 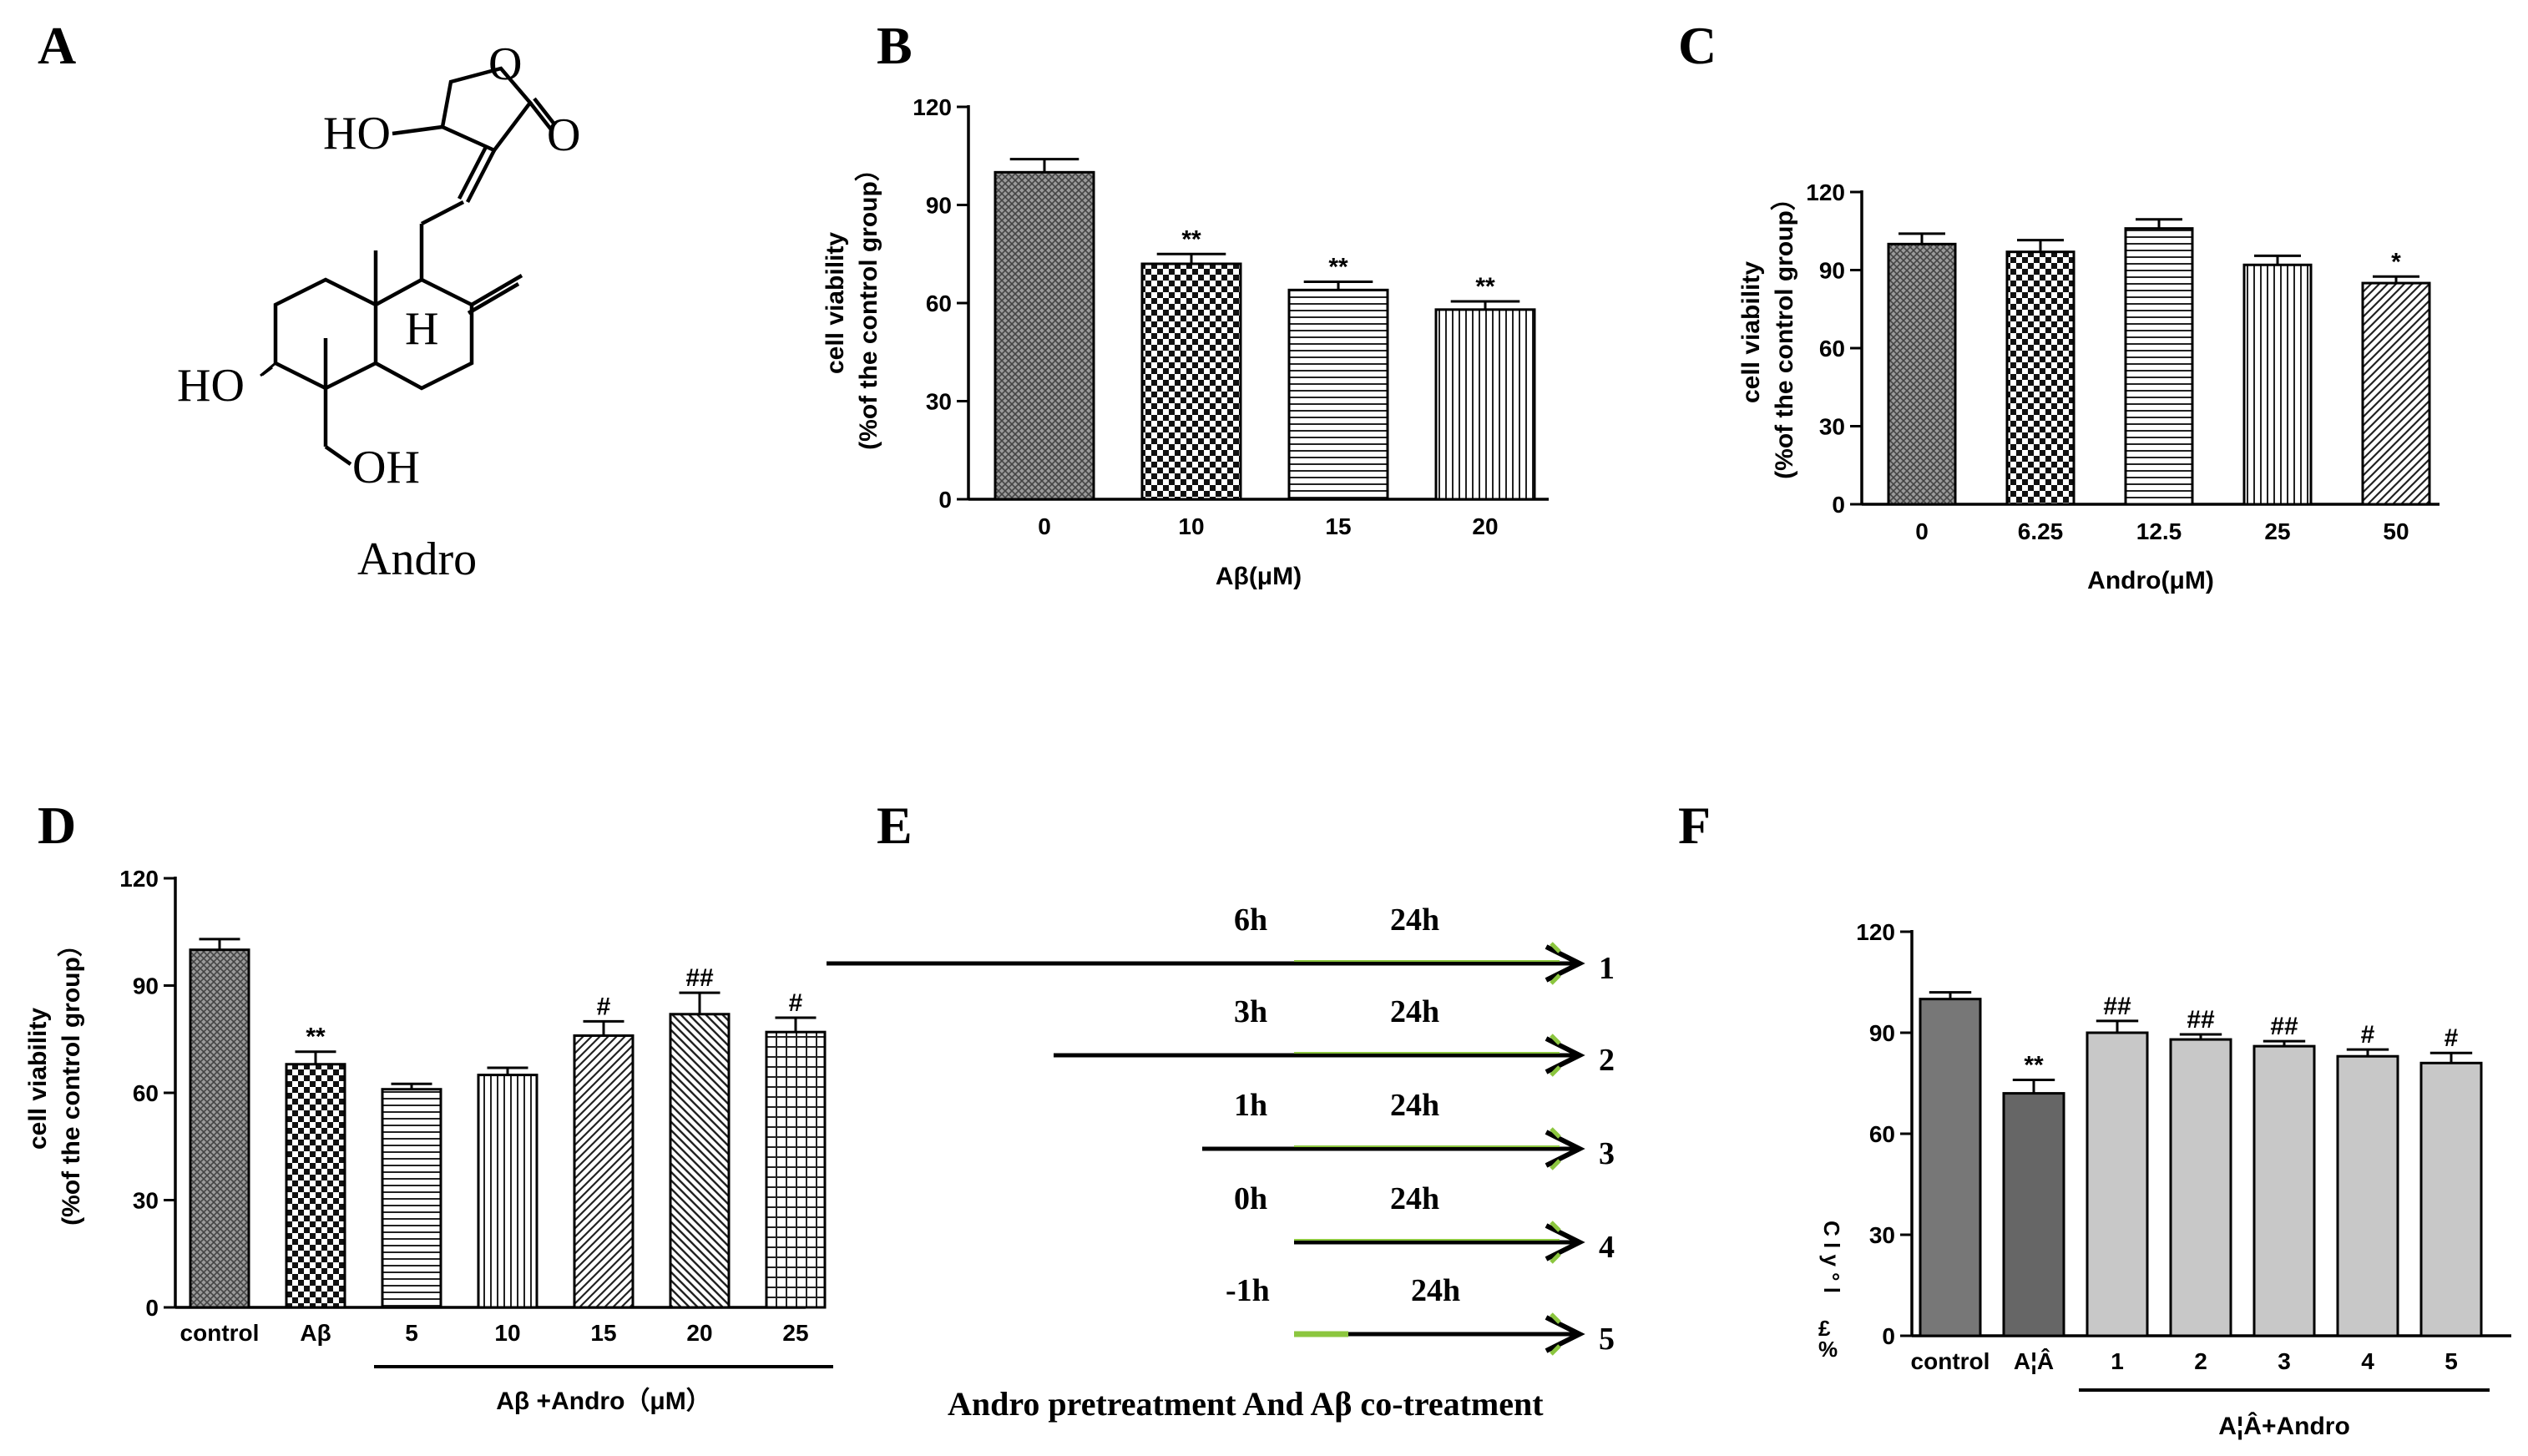 I want to click on panel-label-b: B, so click(x=895, y=45).